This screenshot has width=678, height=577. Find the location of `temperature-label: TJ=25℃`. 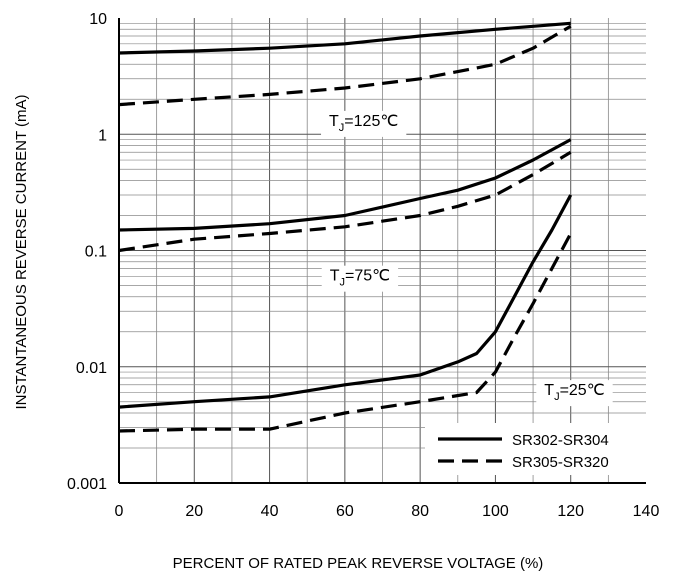

temperature-label: TJ=25℃ is located at coordinates (574, 393).